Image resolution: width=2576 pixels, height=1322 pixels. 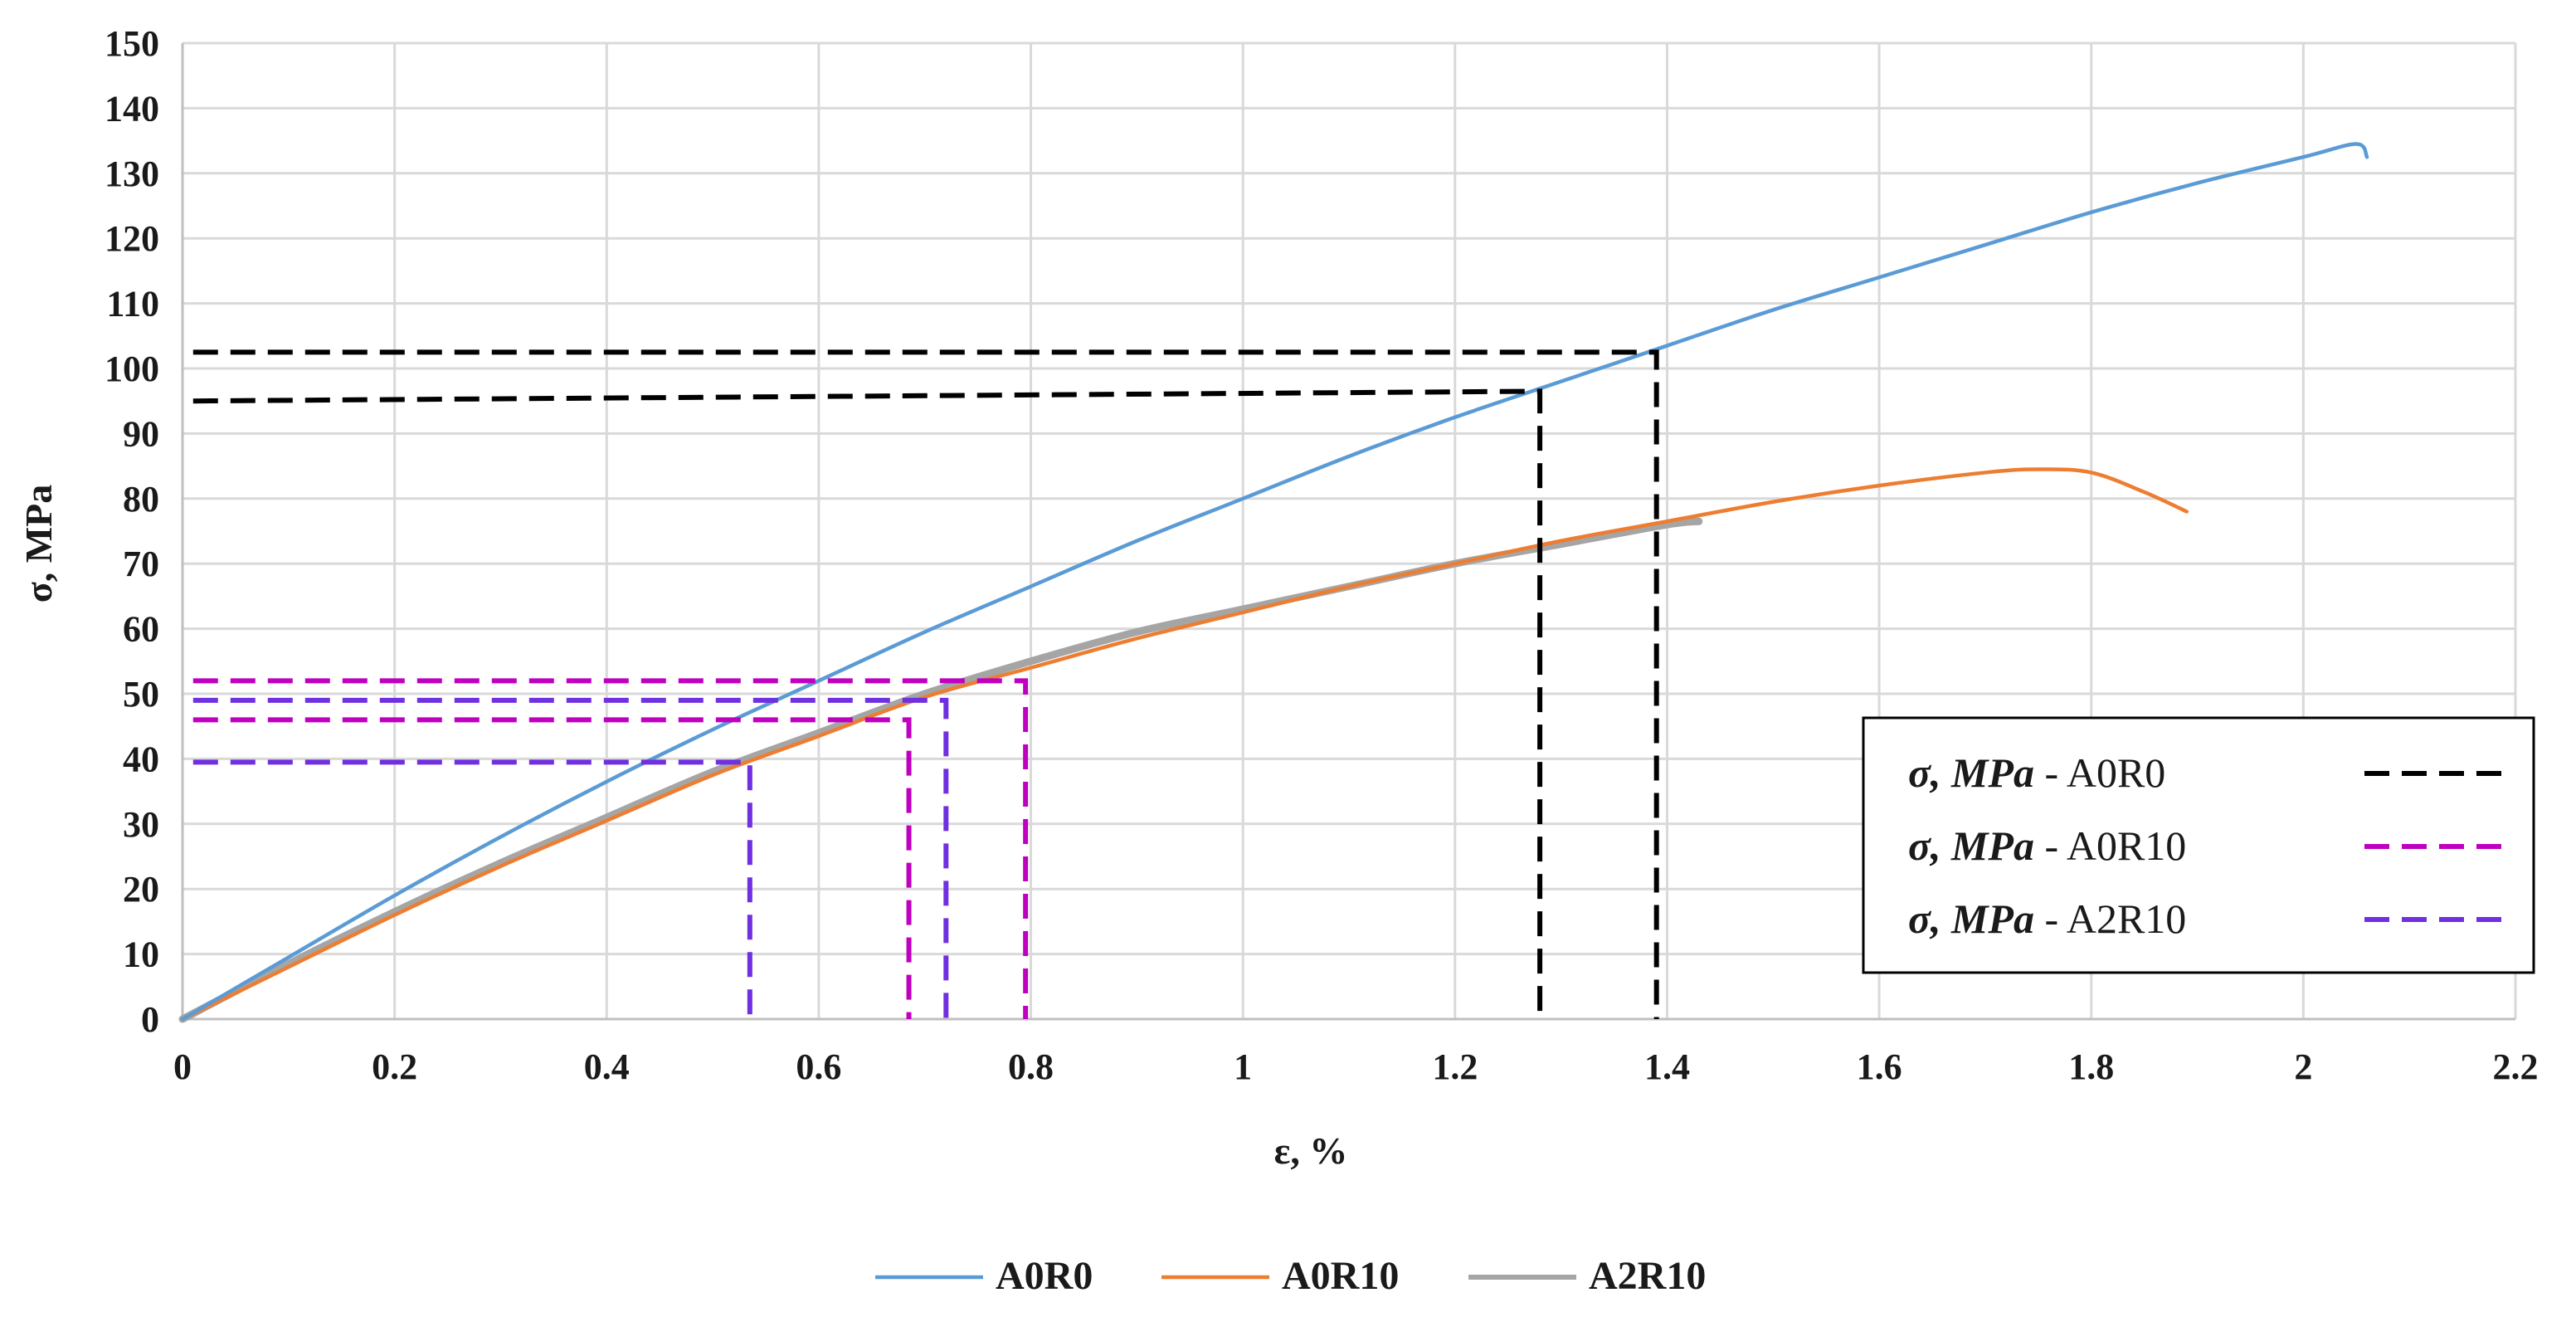 I want to click on y-tick-label: 80, so click(x=141, y=499).